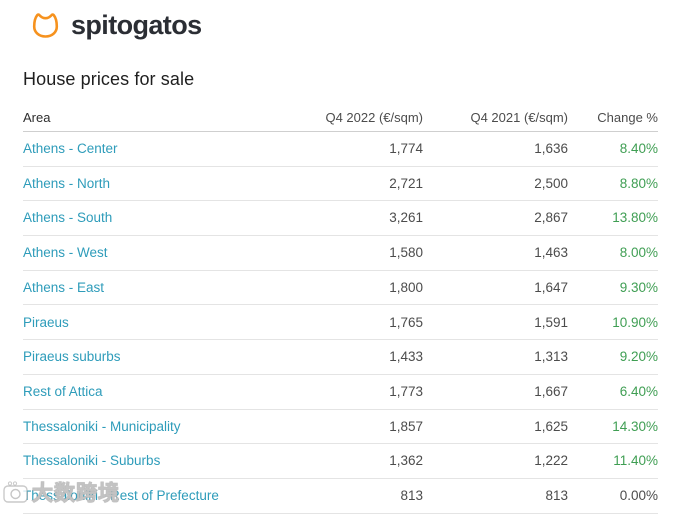  Describe the element at coordinates (638, 149) in the screenshot. I see `change-value: 8.40%` at that location.